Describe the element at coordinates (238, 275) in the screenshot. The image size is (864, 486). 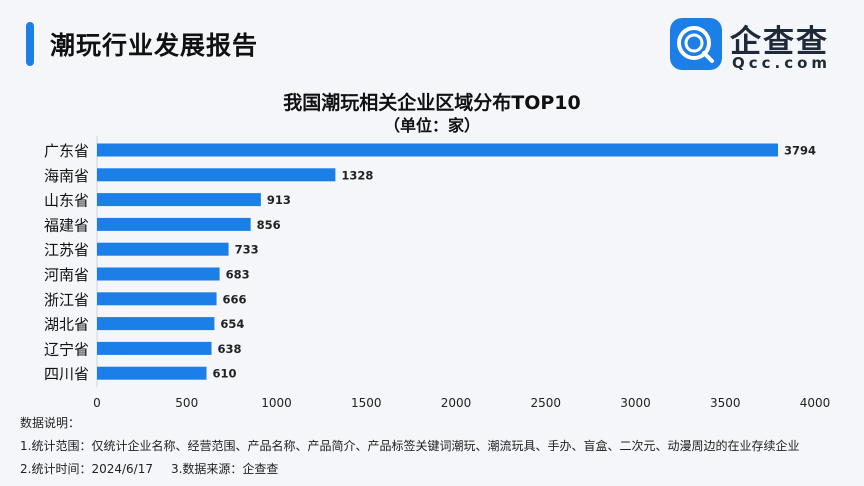
I see `data-label: 683` at that location.